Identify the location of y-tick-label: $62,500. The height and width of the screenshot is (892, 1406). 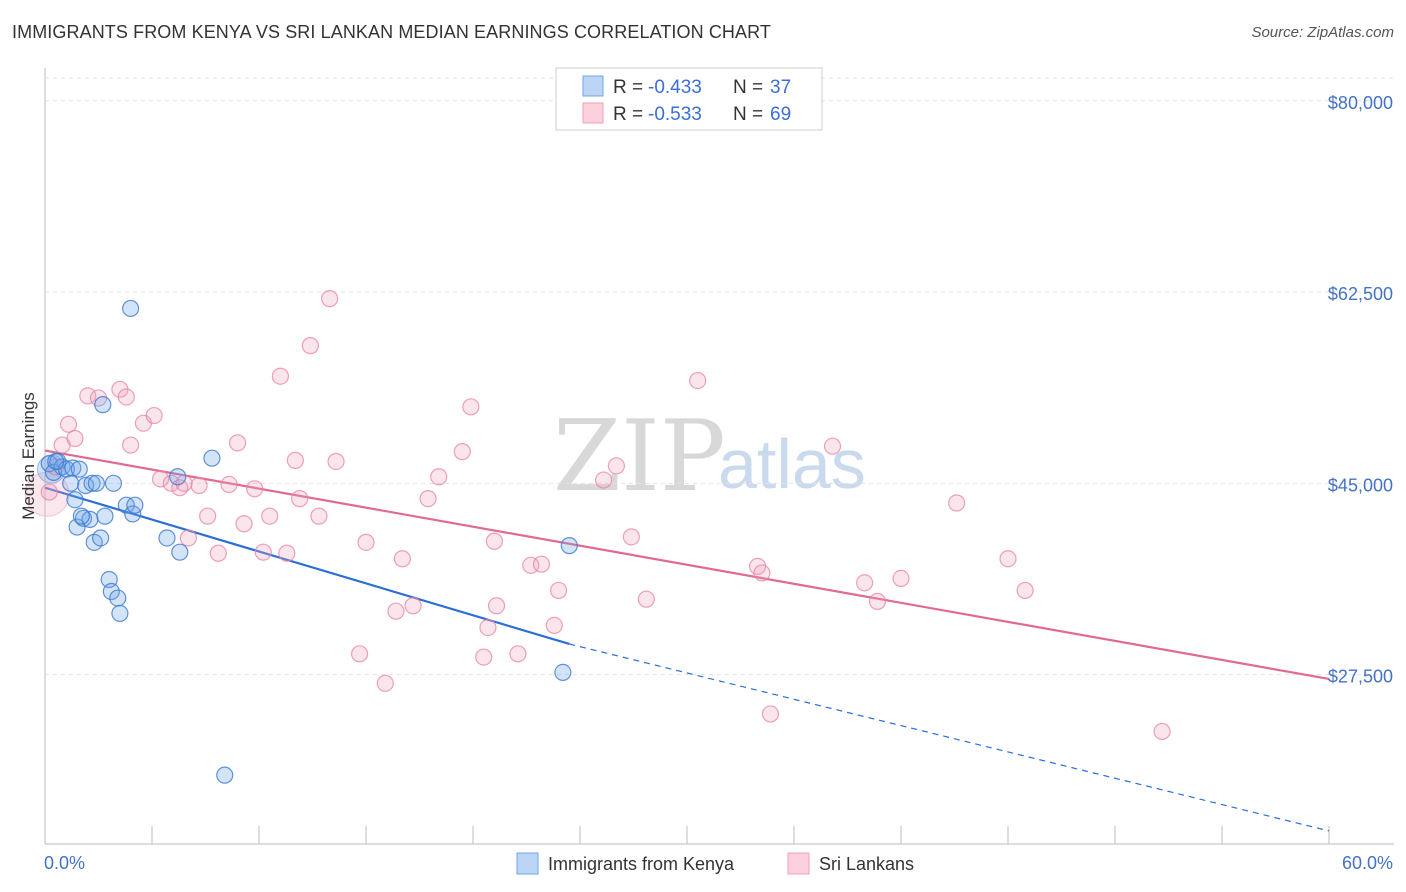
(1360, 294).